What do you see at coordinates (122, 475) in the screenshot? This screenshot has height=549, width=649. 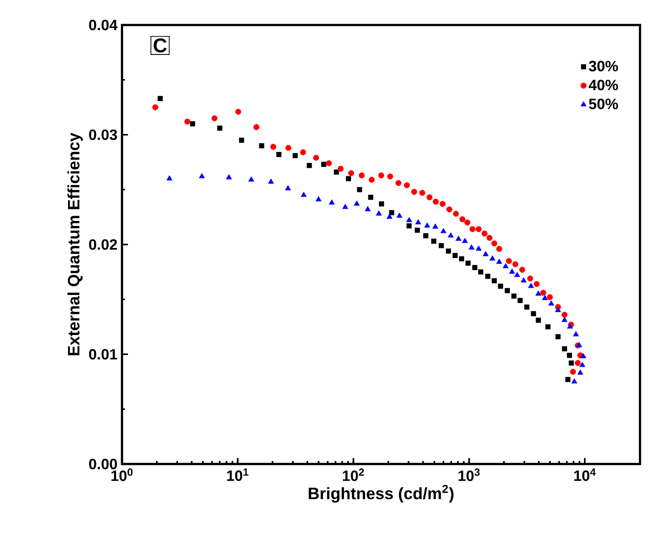 I see `x-tick-label: 10$^{0}$` at bounding box center [122, 475].